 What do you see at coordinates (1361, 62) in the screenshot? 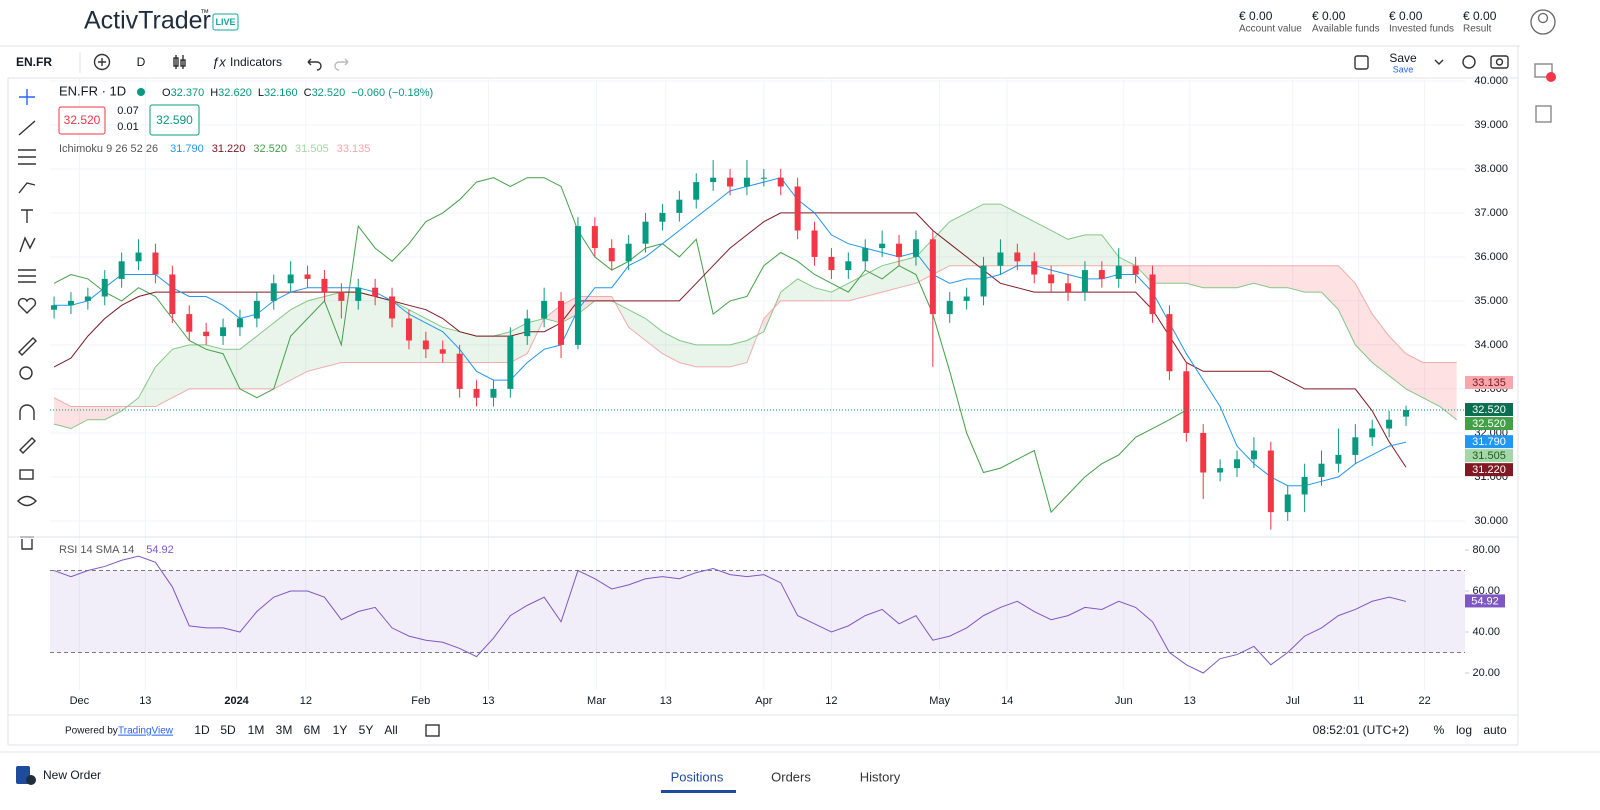
I see `layout-toggle` at bounding box center [1361, 62].